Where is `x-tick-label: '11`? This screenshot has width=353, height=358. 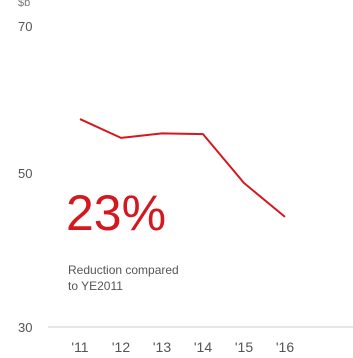 x-tick-label: '11 is located at coordinates (79, 347).